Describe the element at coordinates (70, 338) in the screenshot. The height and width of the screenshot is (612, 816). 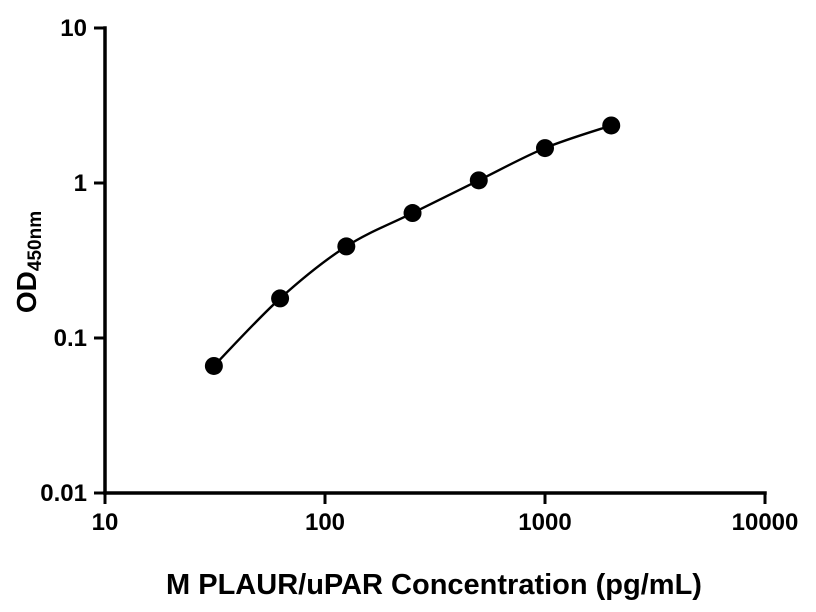
I see `y-tick-label: 0.1` at that location.